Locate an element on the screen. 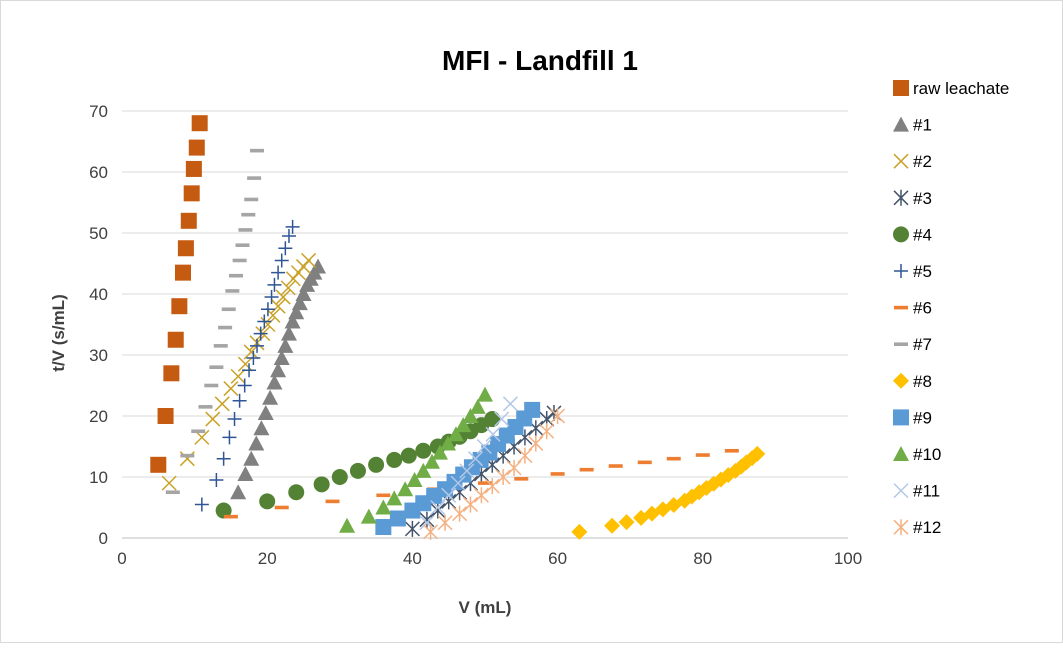 This screenshot has width=1063, height=648. series--11 is located at coordinates (468, 463).